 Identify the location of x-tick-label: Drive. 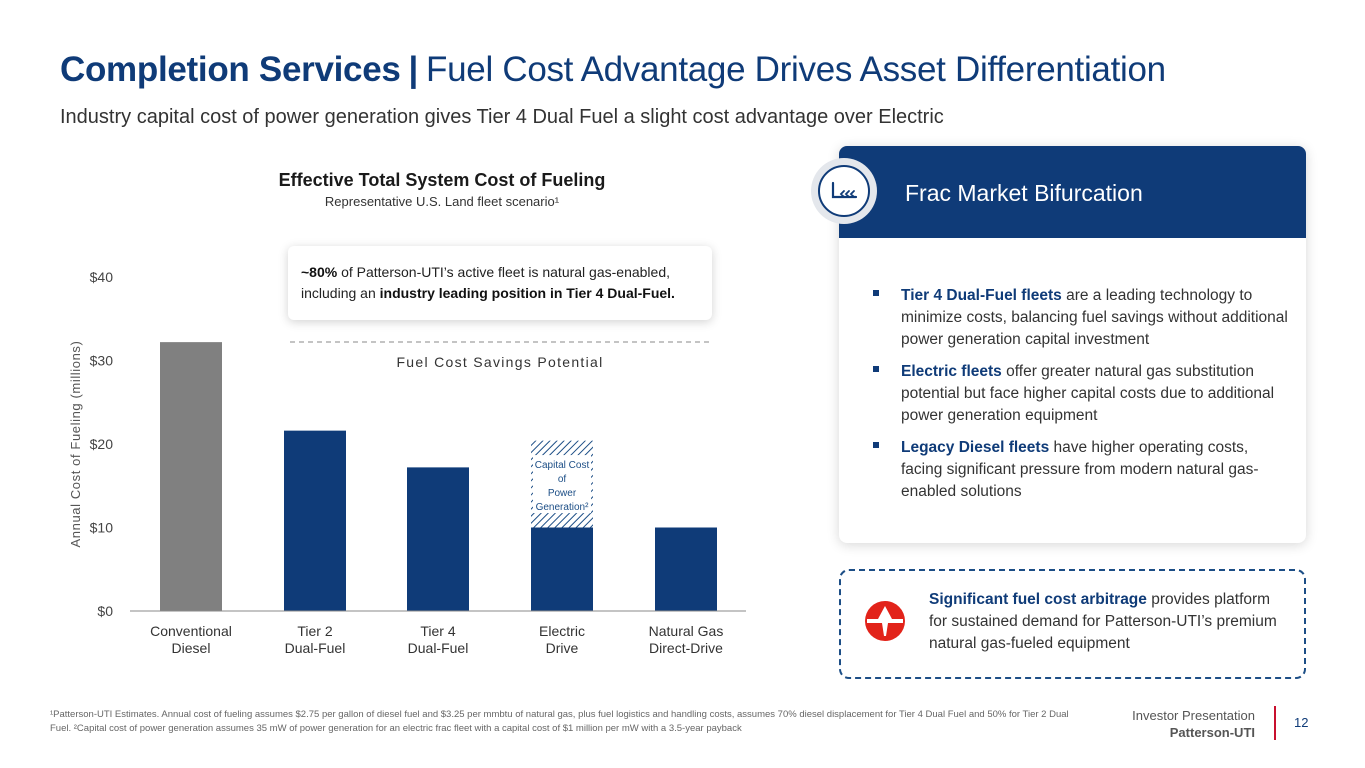
(562, 648).